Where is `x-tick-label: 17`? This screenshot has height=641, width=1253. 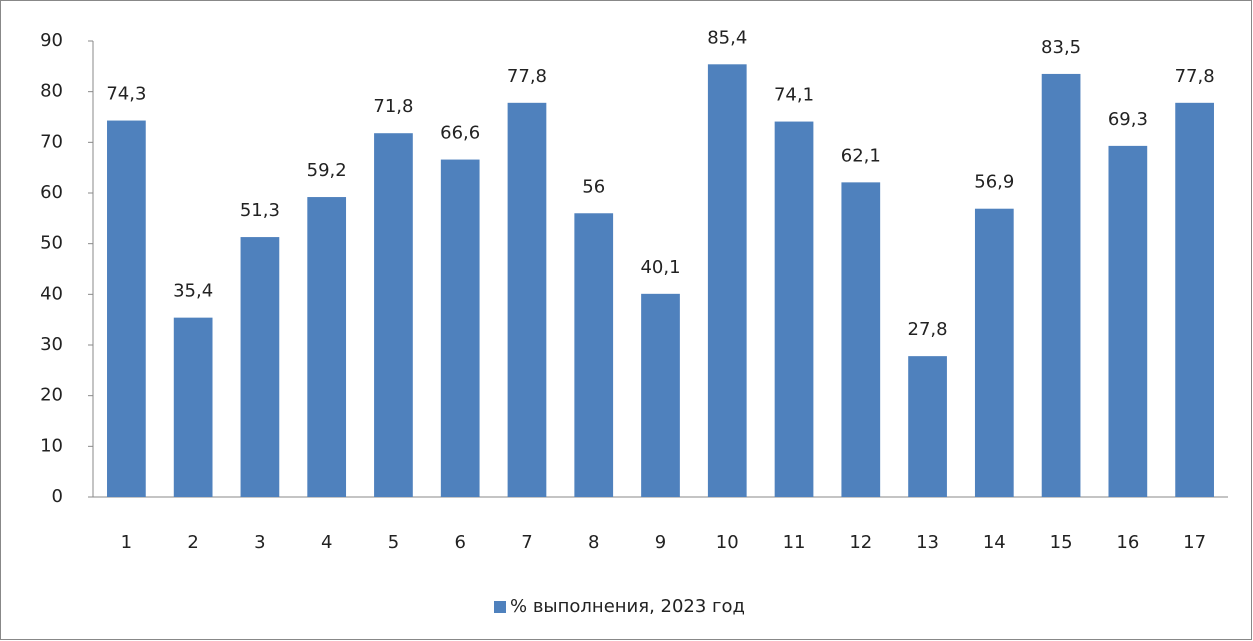
x-tick-label: 17 is located at coordinates (1194, 542).